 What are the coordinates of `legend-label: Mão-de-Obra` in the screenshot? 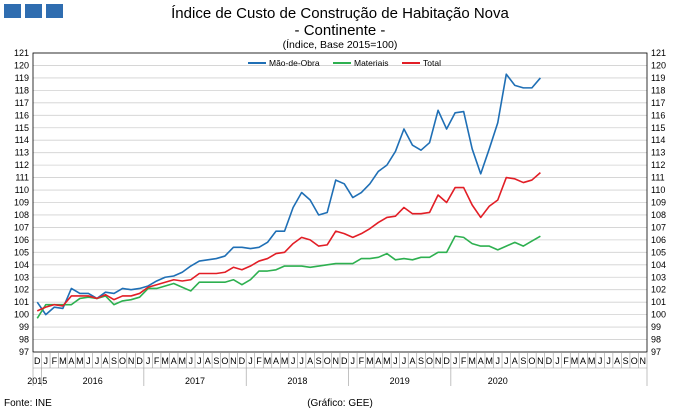 It's located at (294, 63).